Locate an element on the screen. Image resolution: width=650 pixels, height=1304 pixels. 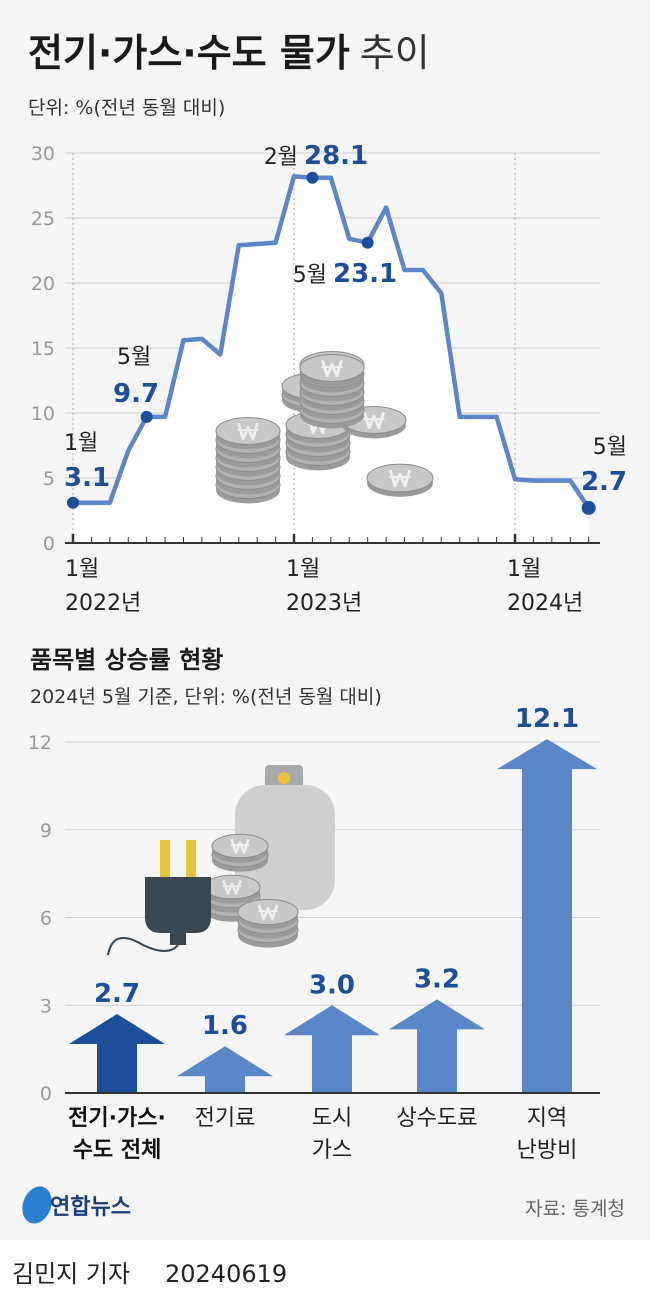
y-tick-label: 25 is located at coordinates (43, 219).